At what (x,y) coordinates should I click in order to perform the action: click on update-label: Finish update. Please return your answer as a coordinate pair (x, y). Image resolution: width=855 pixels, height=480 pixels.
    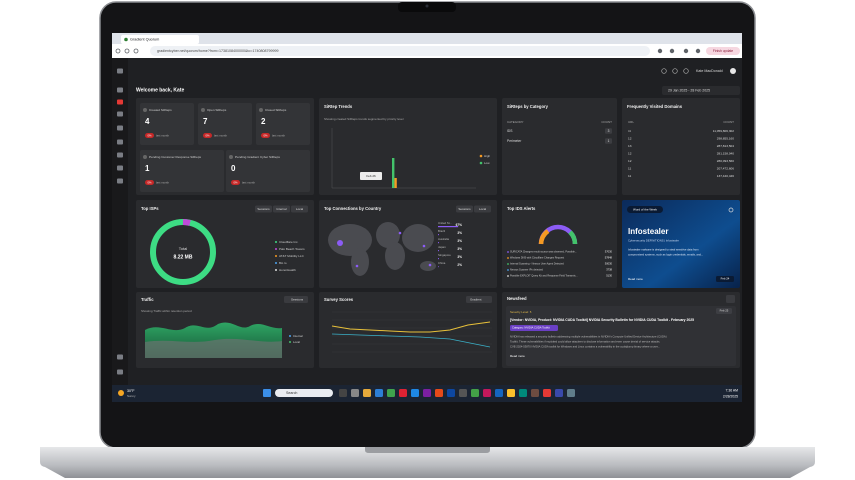
    Looking at the image, I should click on (723, 51).